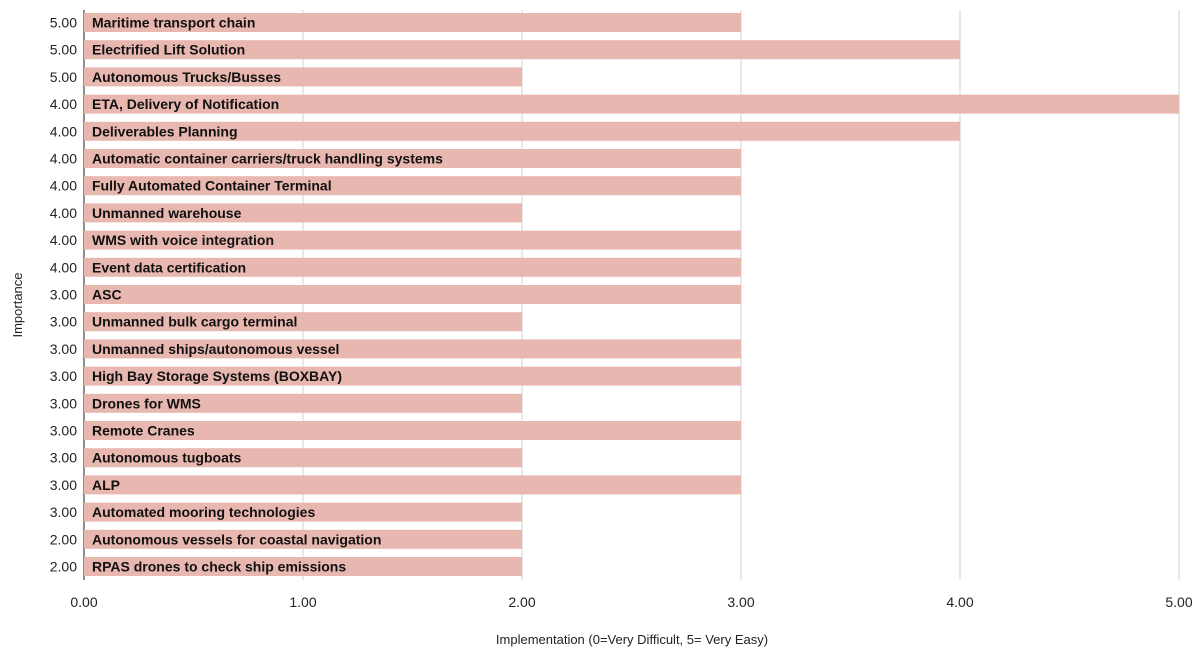 The height and width of the screenshot is (652, 1203). Describe the element at coordinates (215, 349) in the screenshot. I see `bar-label: Unmanned ships/autonomous vessel` at that location.